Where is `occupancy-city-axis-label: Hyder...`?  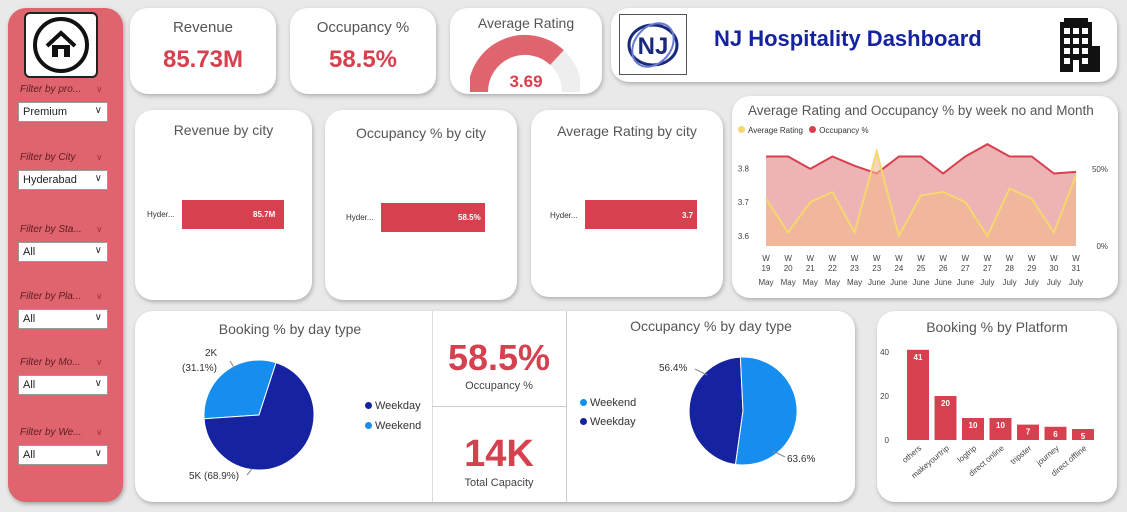 occupancy-city-axis-label: Hyder... is located at coordinates (360, 217).